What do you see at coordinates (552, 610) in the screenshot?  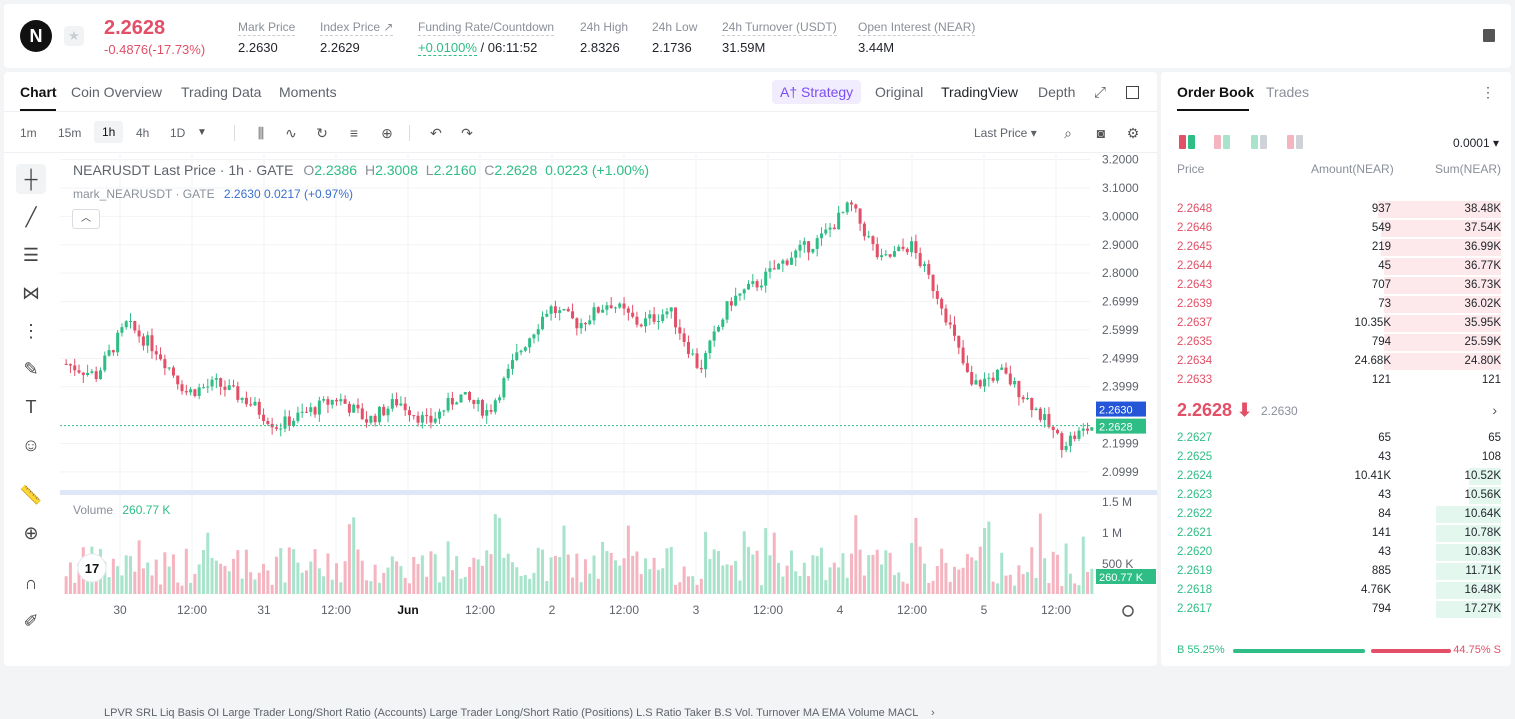 I see `time-axis-label: 2` at bounding box center [552, 610].